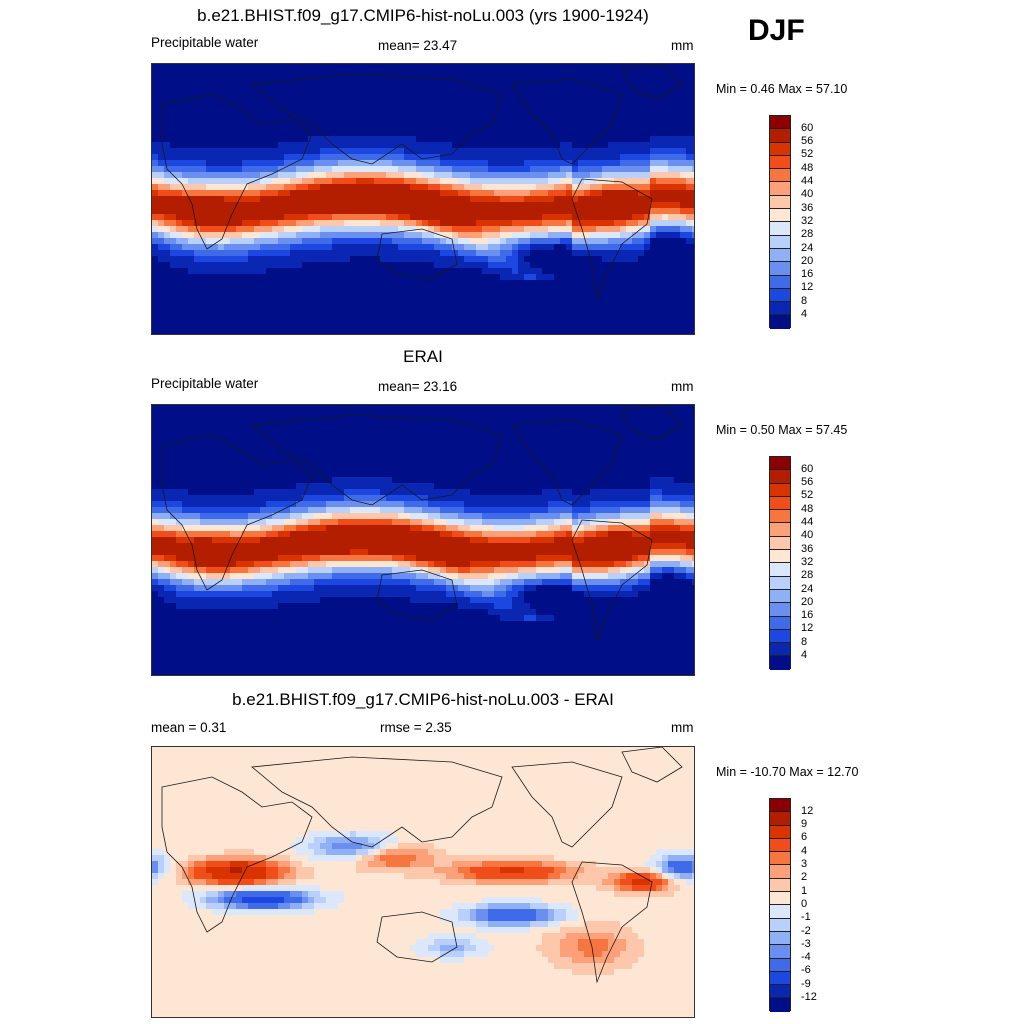 The width and height of the screenshot is (1024, 1024). What do you see at coordinates (682, 45) in the screenshot?
I see `panel1-units-label: mm` at bounding box center [682, 45].